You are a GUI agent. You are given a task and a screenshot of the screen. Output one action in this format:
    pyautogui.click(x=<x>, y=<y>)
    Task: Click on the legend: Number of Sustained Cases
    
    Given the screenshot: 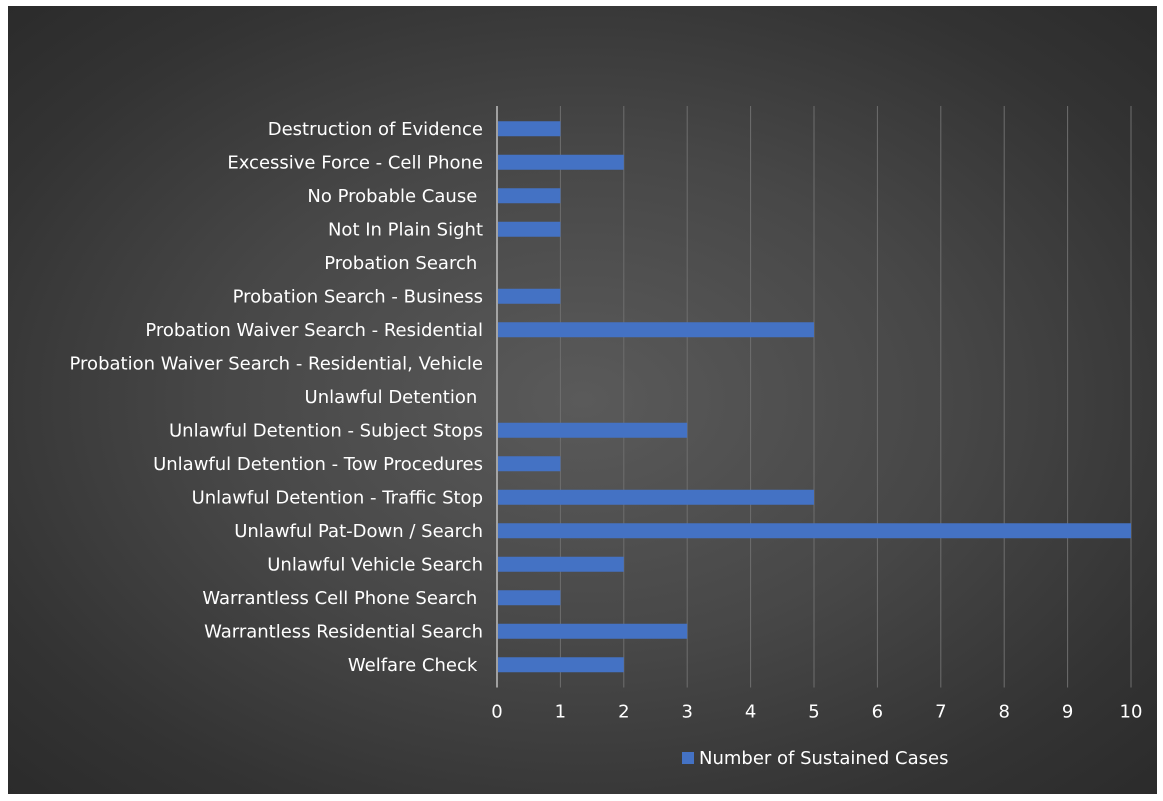 What is the action you would take?
    pyautogui.click(x=815, y=758)
    